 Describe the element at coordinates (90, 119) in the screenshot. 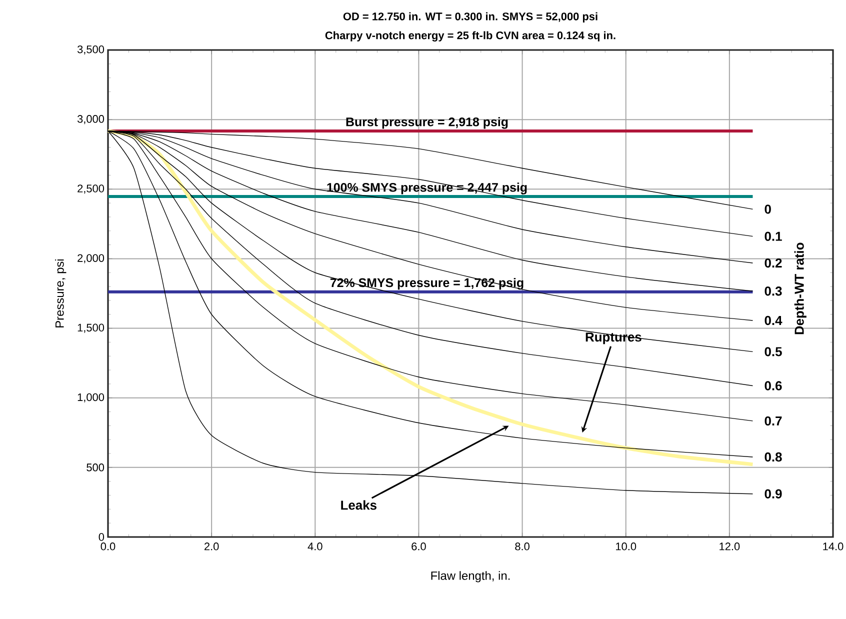

I see `y-tick-label: 3,000` at that location.